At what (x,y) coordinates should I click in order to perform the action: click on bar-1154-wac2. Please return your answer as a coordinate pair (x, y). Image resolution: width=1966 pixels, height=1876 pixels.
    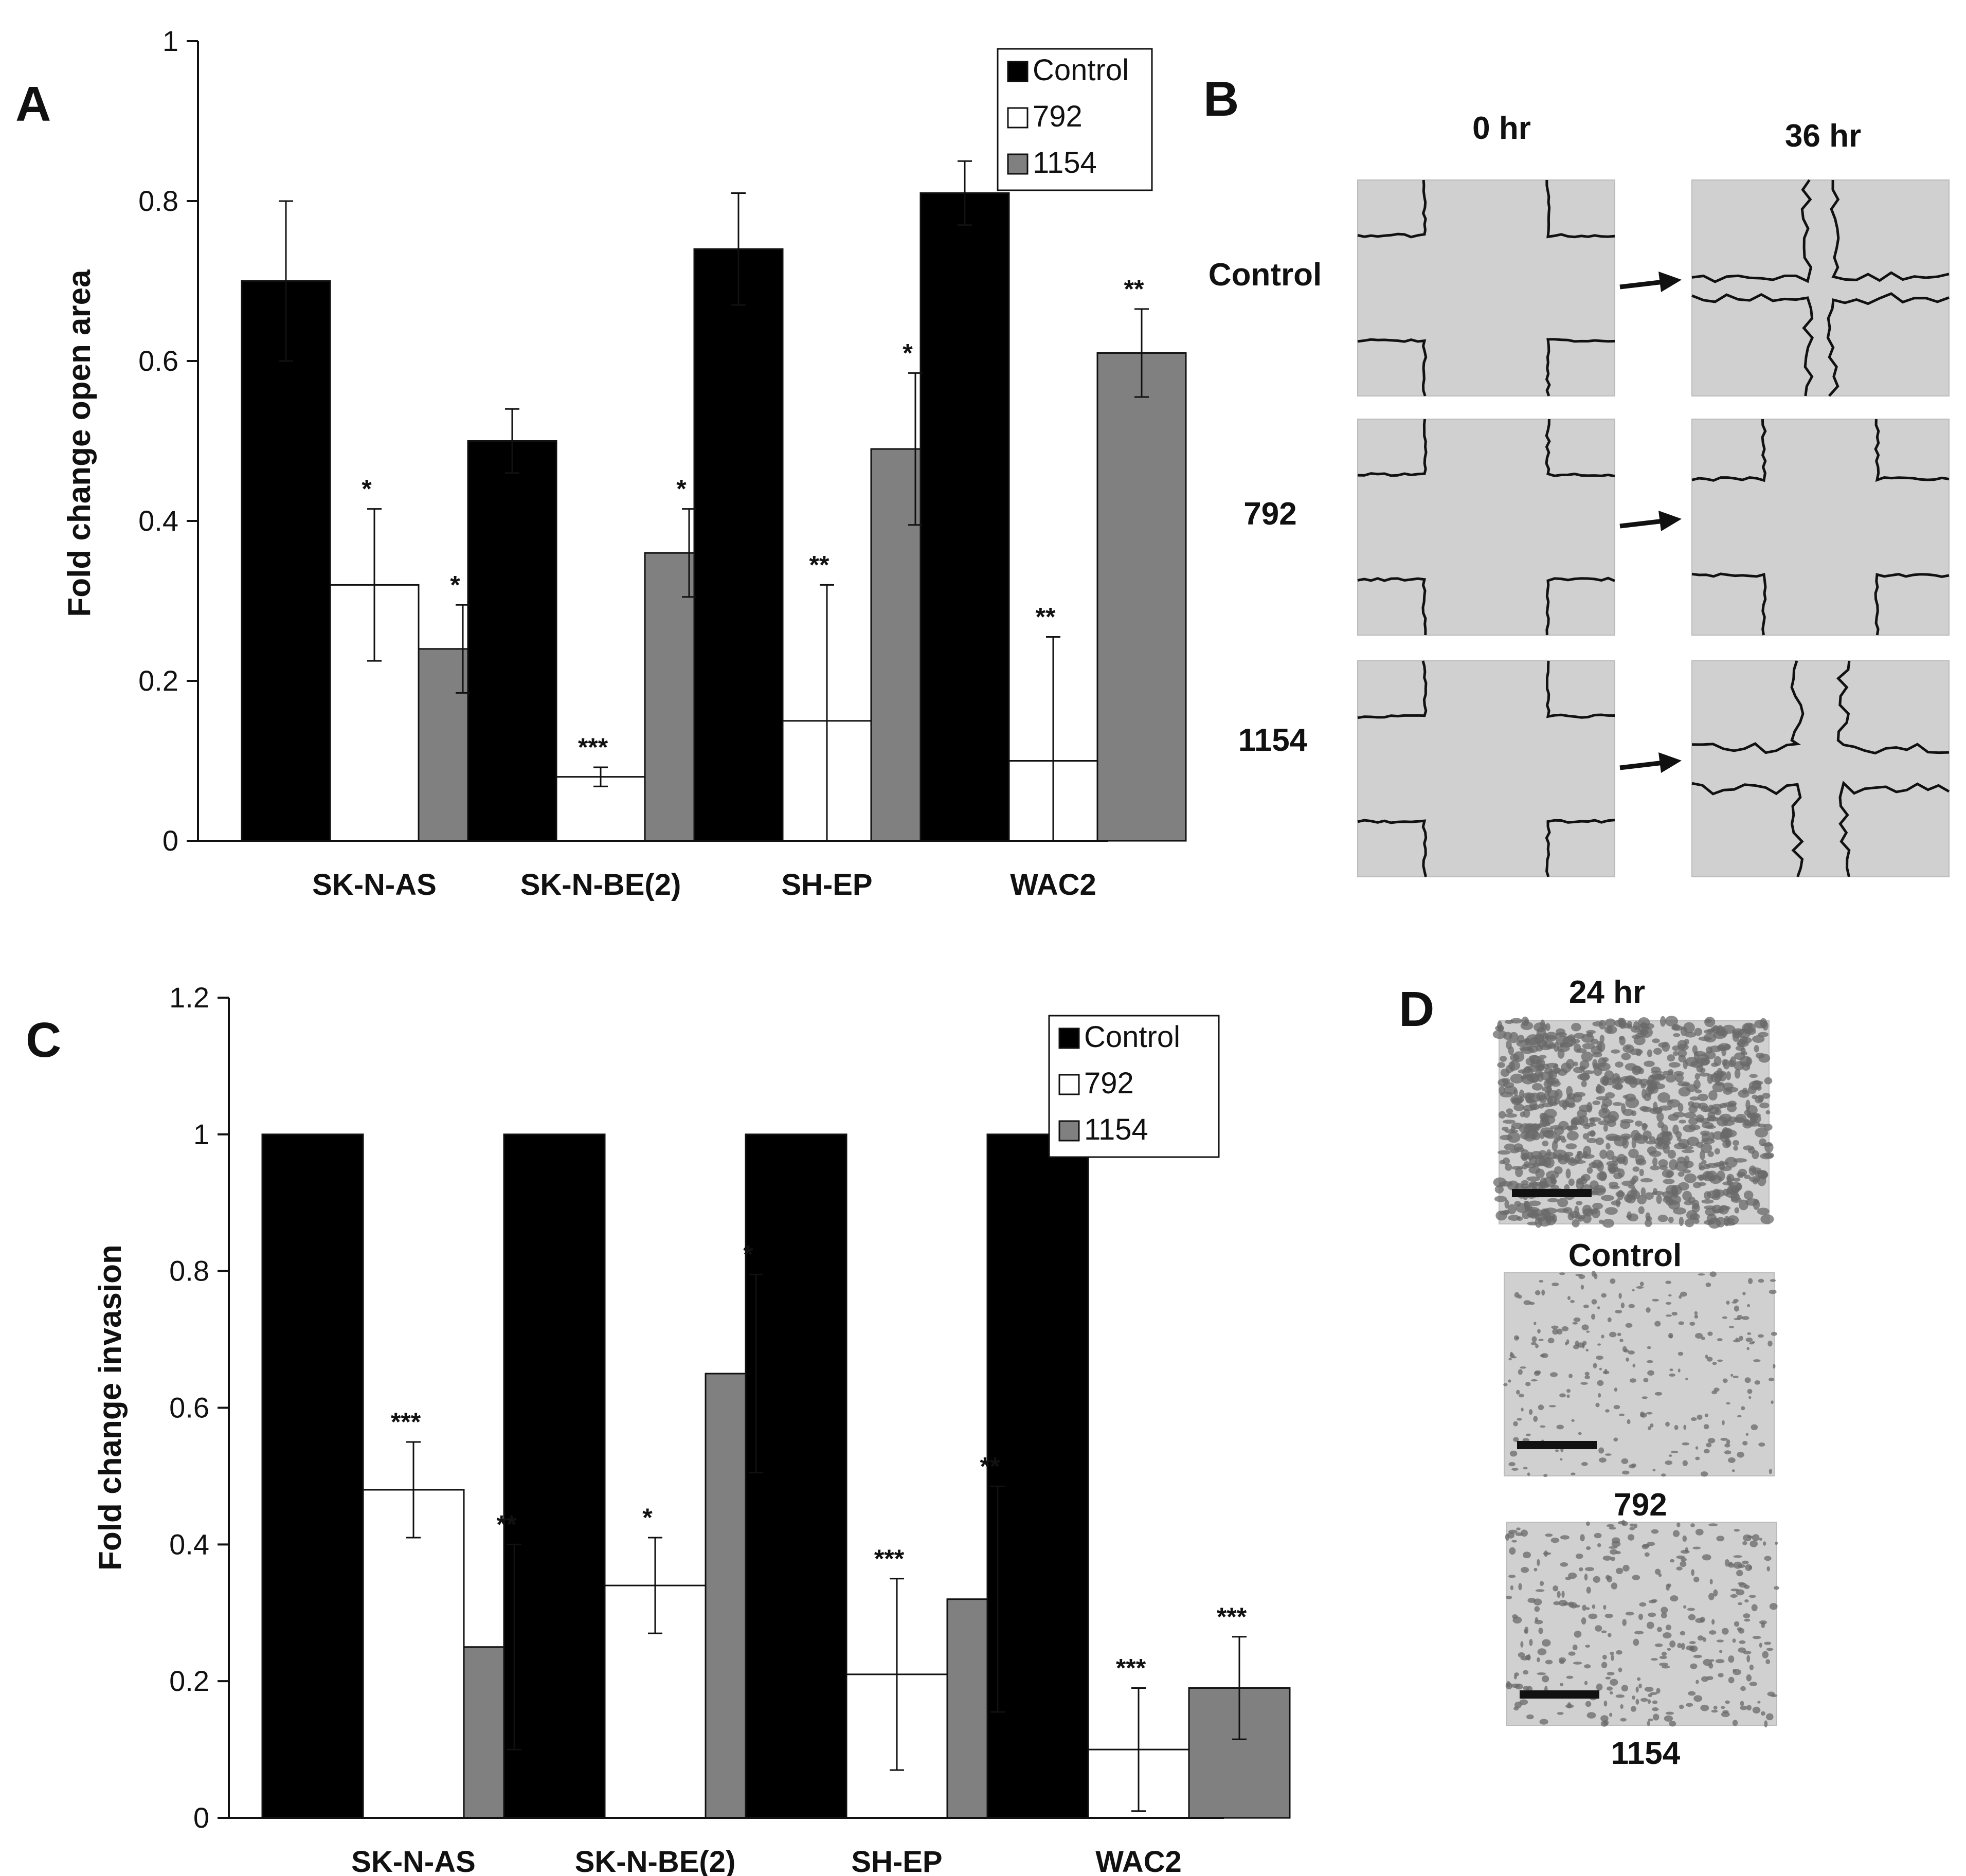
    Looking at the image, I should click on (1141, 597).